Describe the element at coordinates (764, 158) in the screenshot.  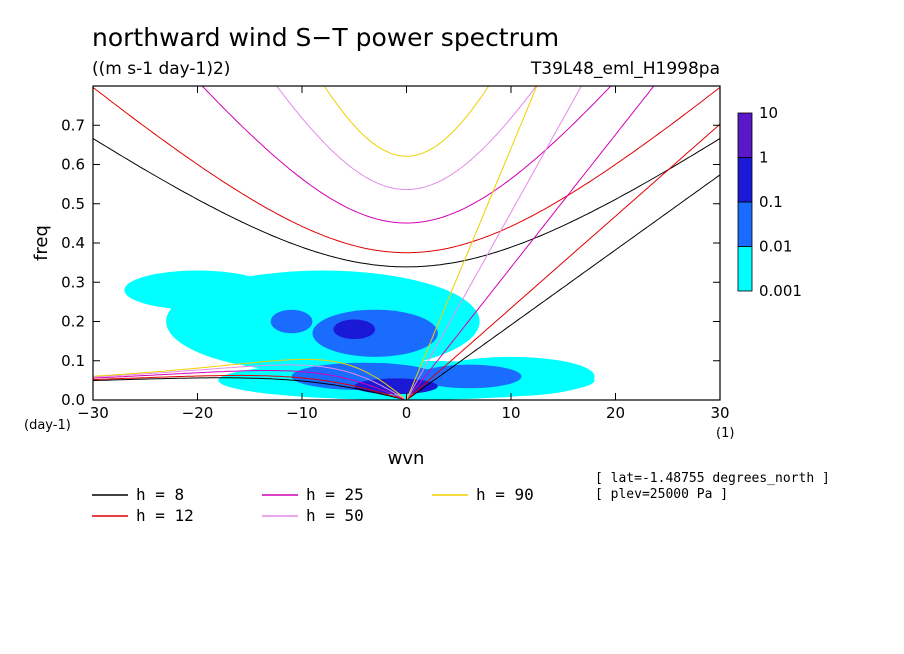
I see `colorbar-label: 1` at that location.